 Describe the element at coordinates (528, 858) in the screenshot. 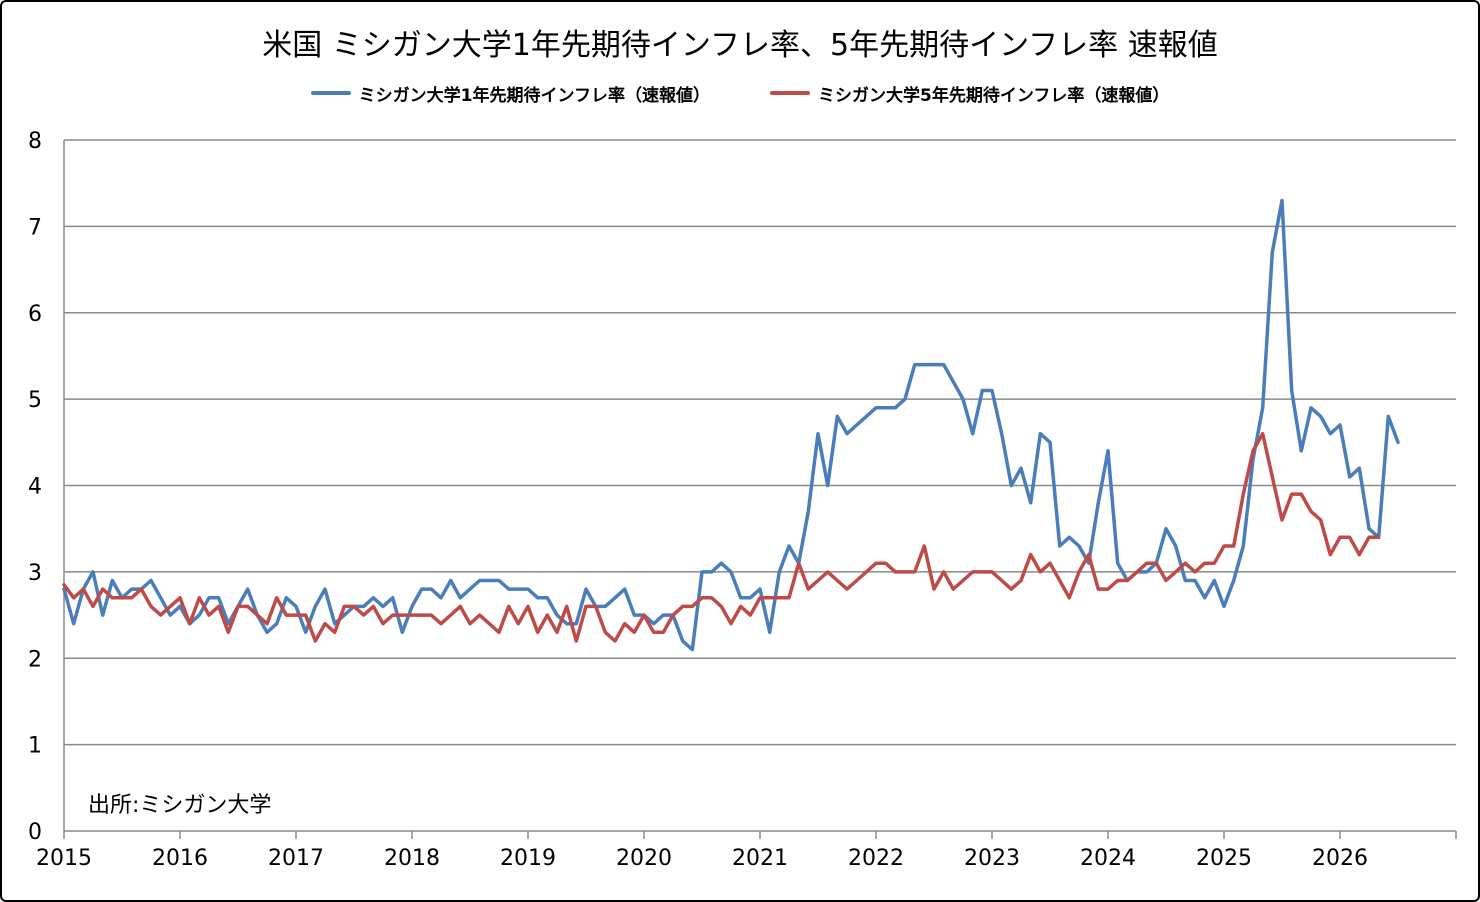

I see `x-tick-label: 2019` at that location.